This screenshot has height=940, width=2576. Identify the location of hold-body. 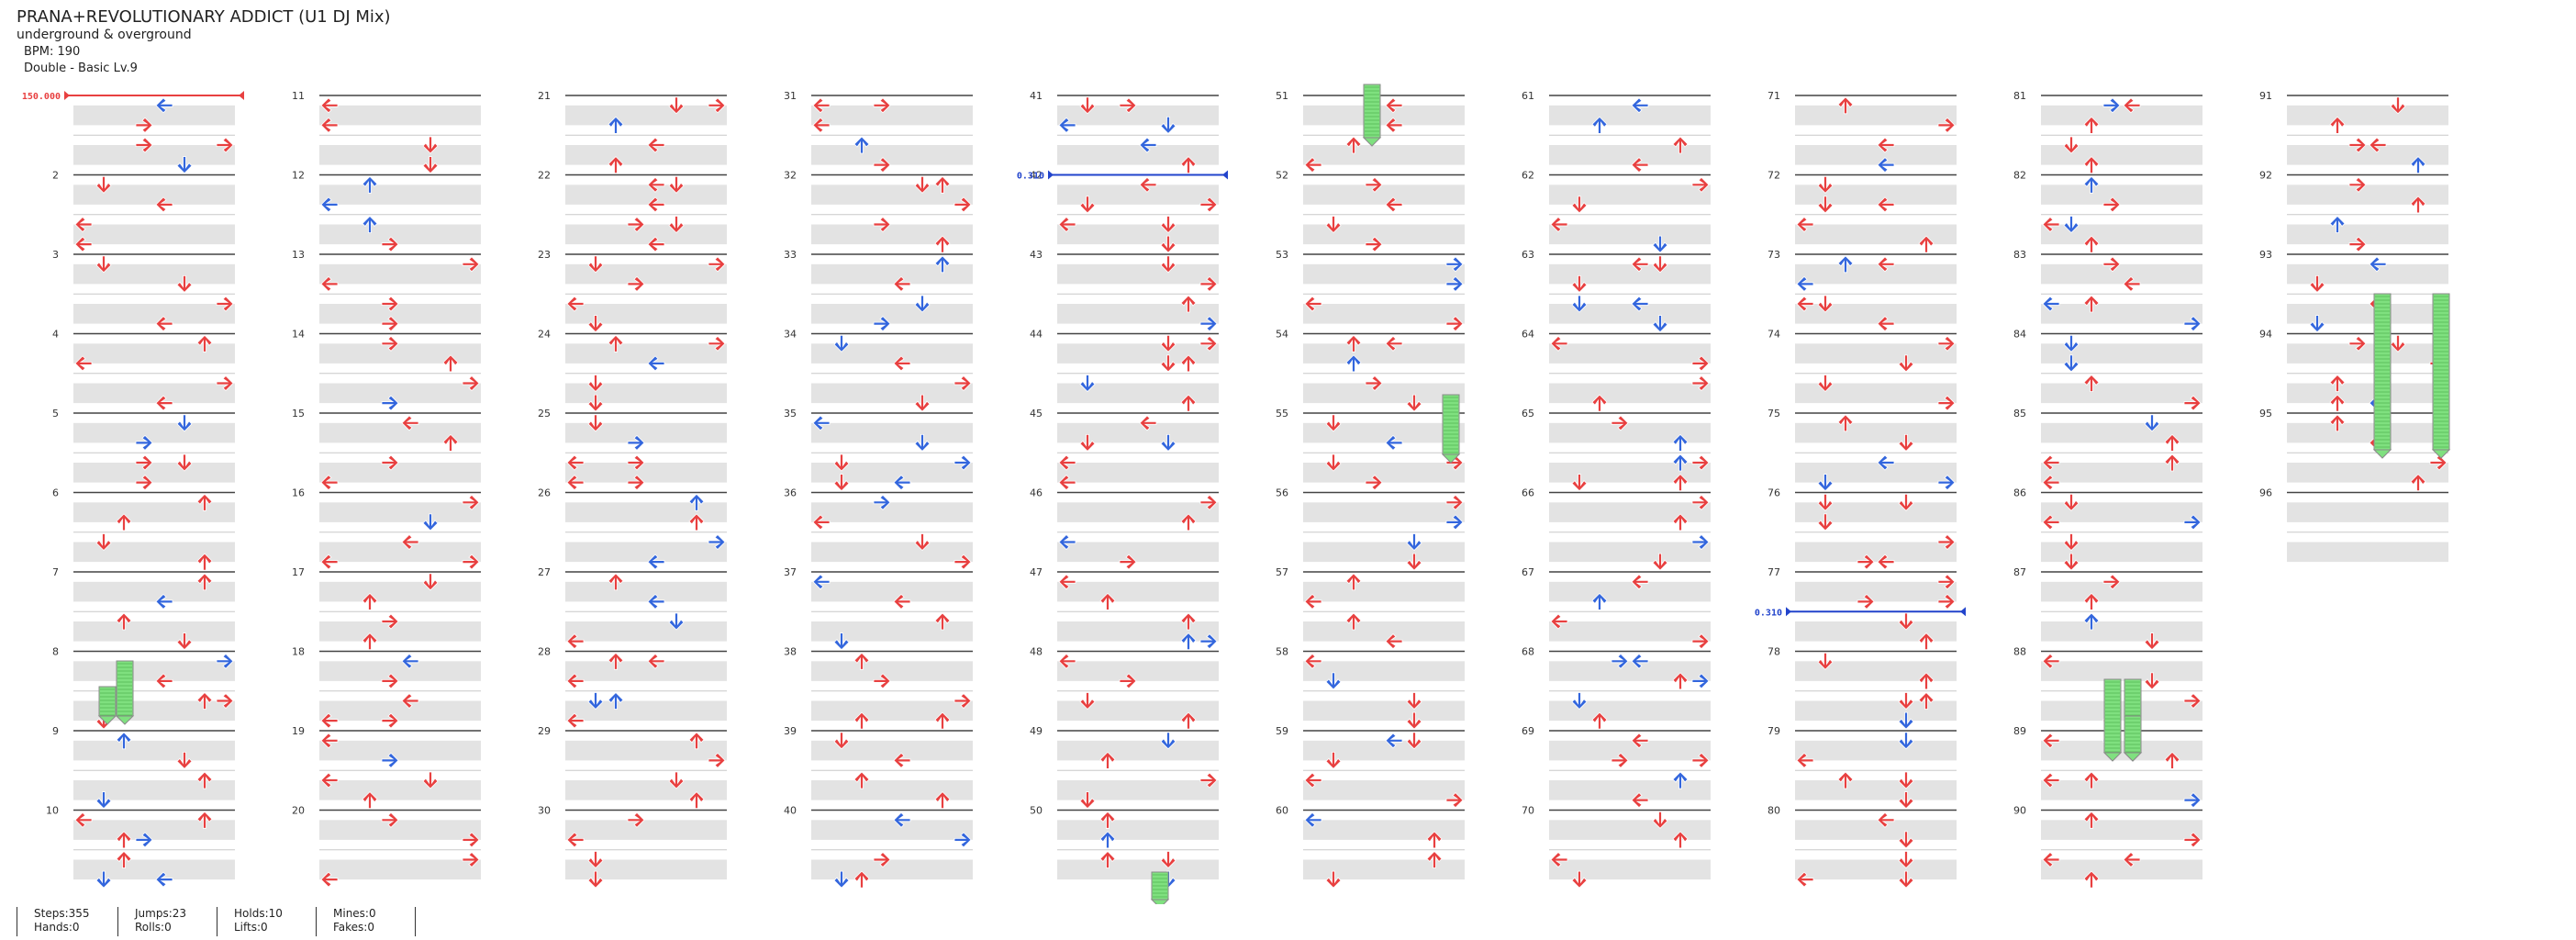
(2441, 372).